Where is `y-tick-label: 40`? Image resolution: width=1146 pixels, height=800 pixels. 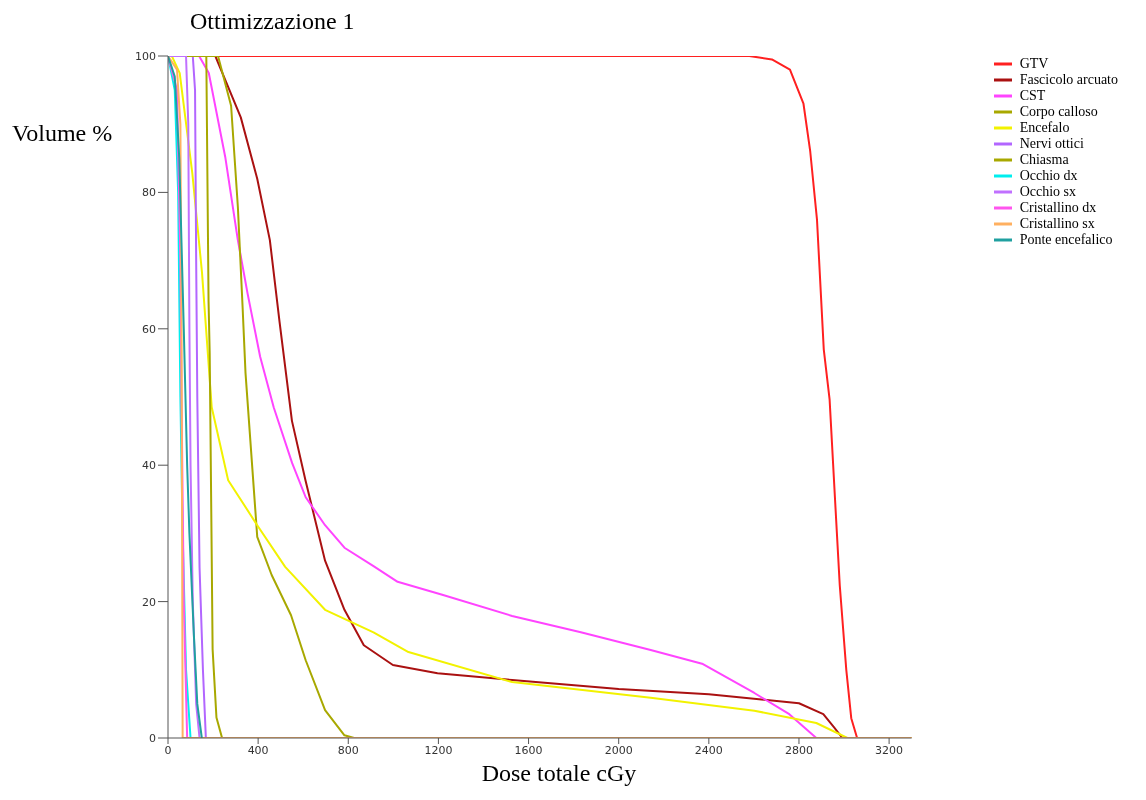
y-tick-label: 40 is located at coordinates (149, 466).